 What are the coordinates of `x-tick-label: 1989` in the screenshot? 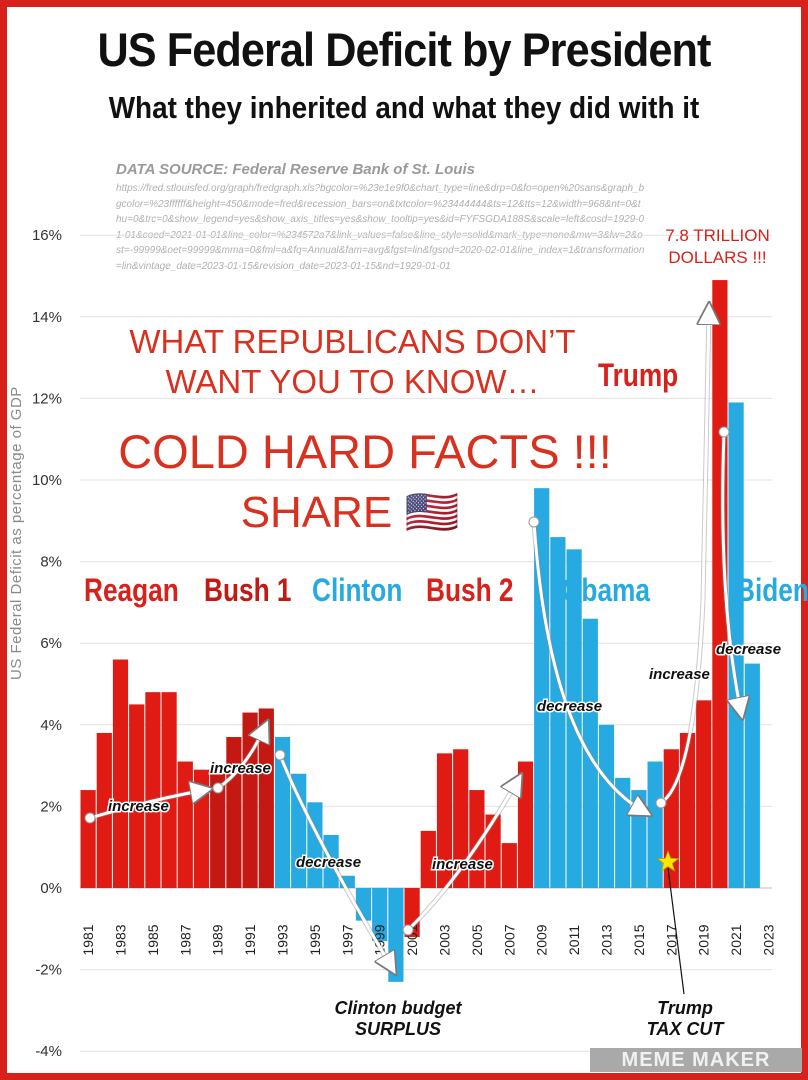 It's located at (218, 939).